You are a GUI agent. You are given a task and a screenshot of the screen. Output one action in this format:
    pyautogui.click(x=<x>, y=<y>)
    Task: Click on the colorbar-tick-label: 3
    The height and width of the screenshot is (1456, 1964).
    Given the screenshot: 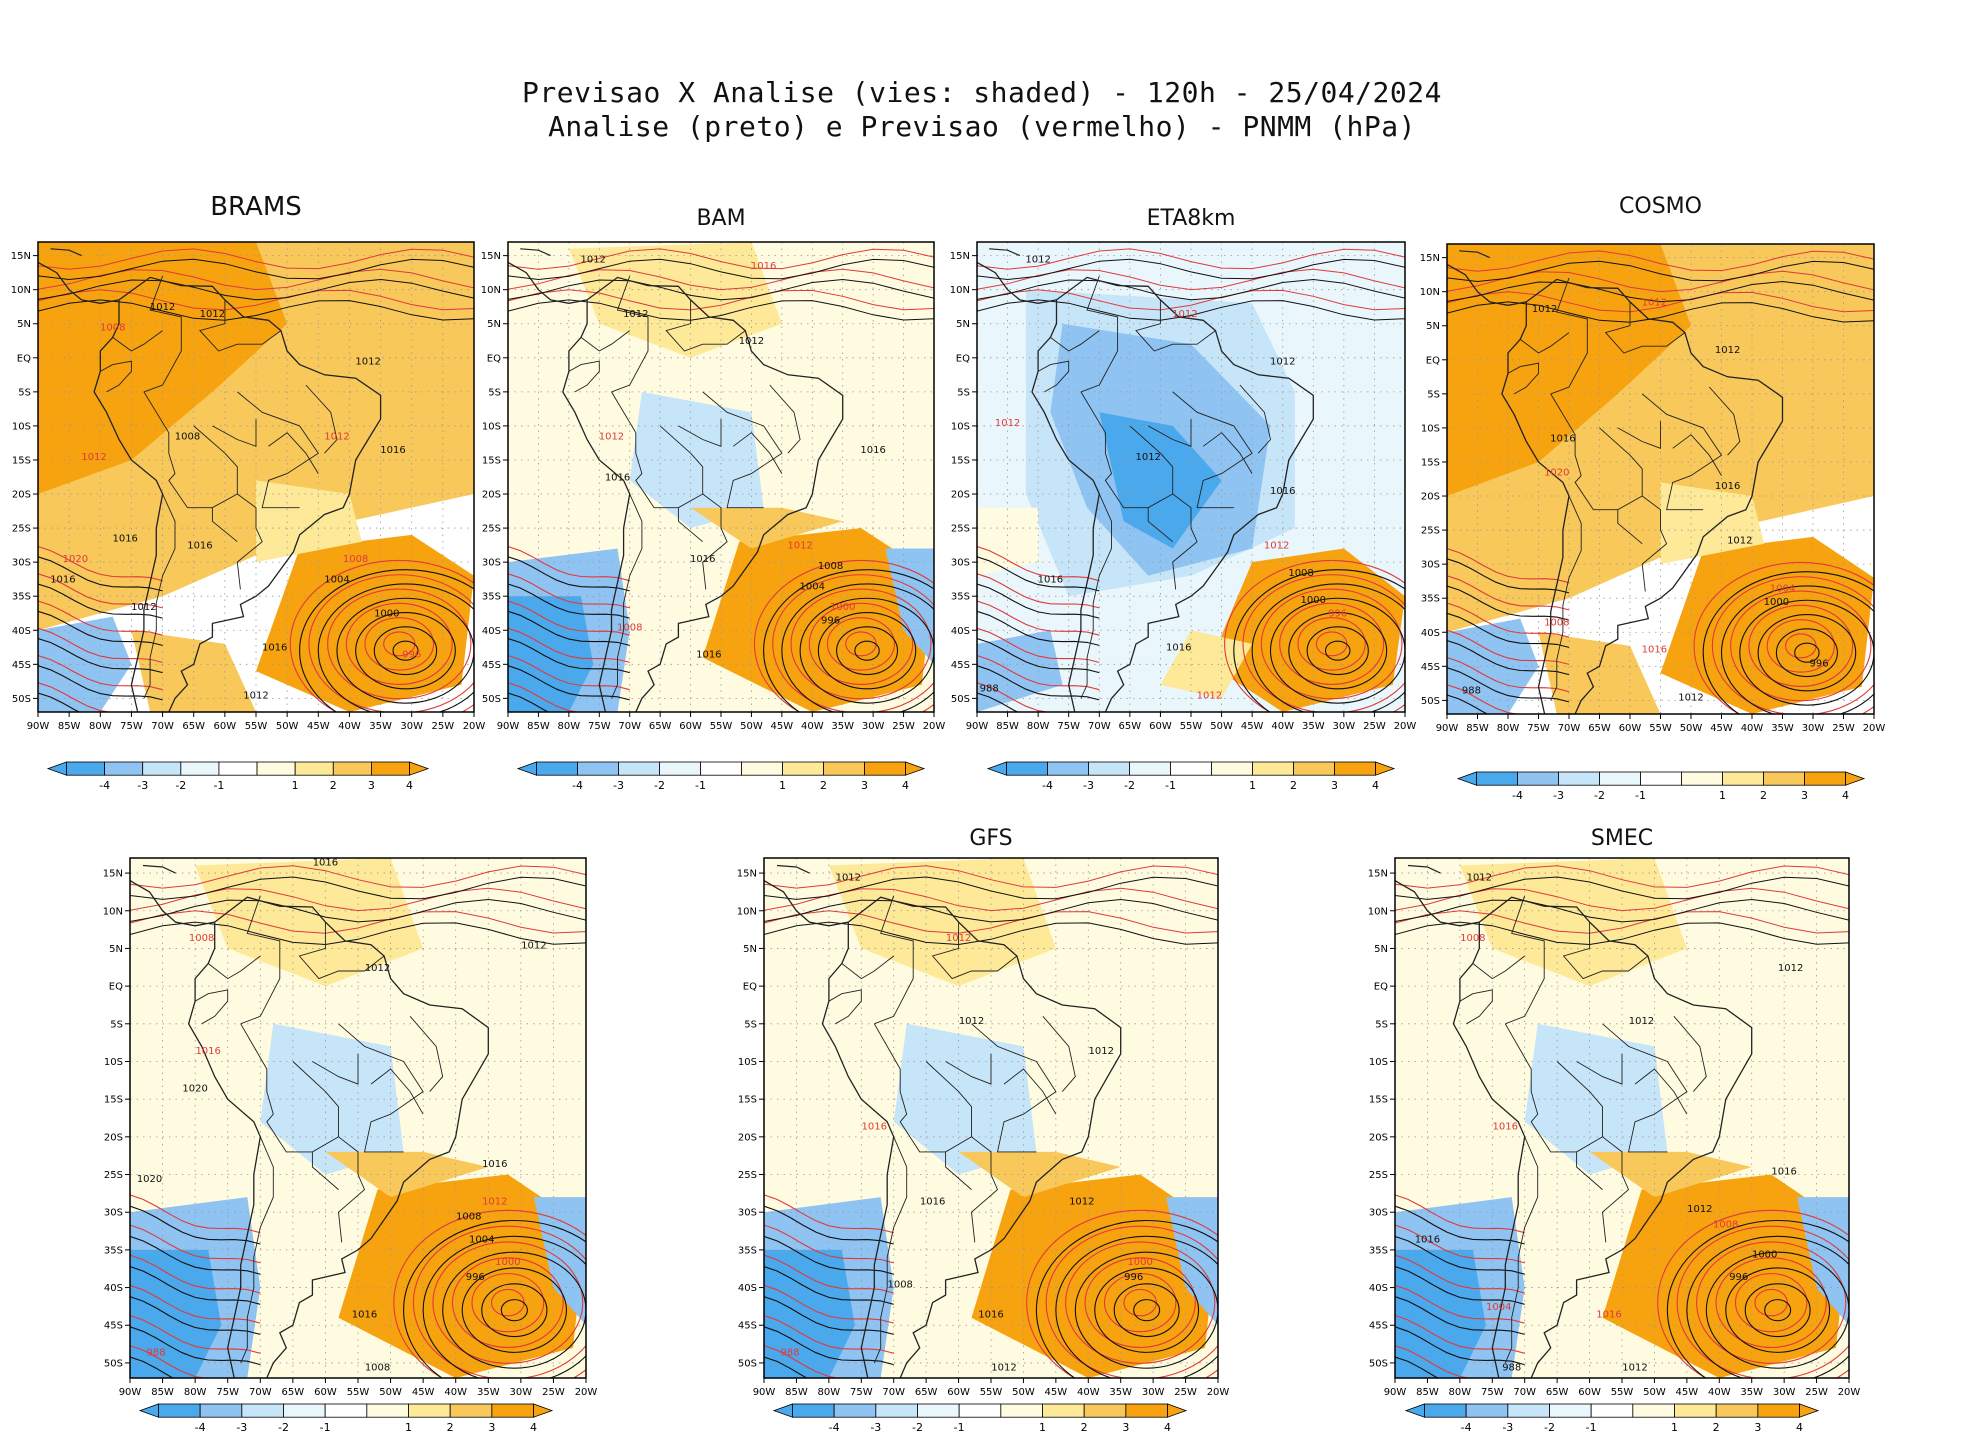 What is the action you would take?
    pyautogui.click(x=864, y=785)
    